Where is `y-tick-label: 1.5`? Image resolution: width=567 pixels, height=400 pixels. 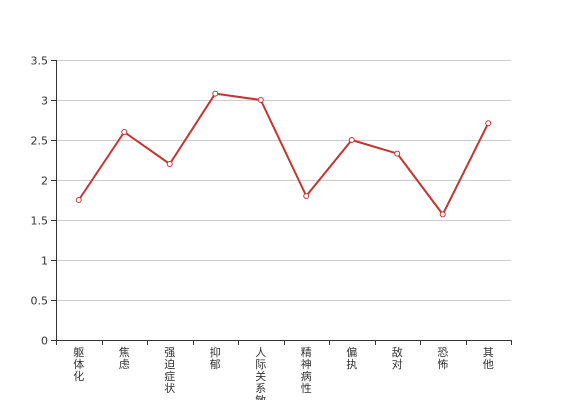 y-tick-label: 1.5 is located at coordinates (40, 221).